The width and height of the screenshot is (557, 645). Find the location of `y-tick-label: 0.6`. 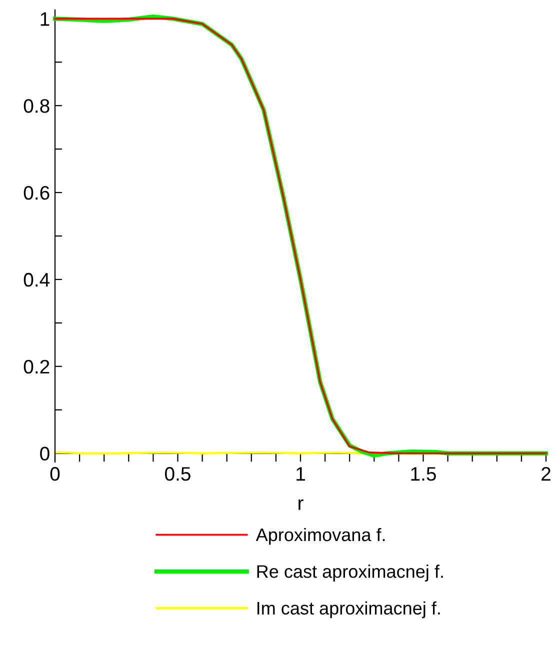

y-tick-label: 0.6 is located at coordinates (37, 193).